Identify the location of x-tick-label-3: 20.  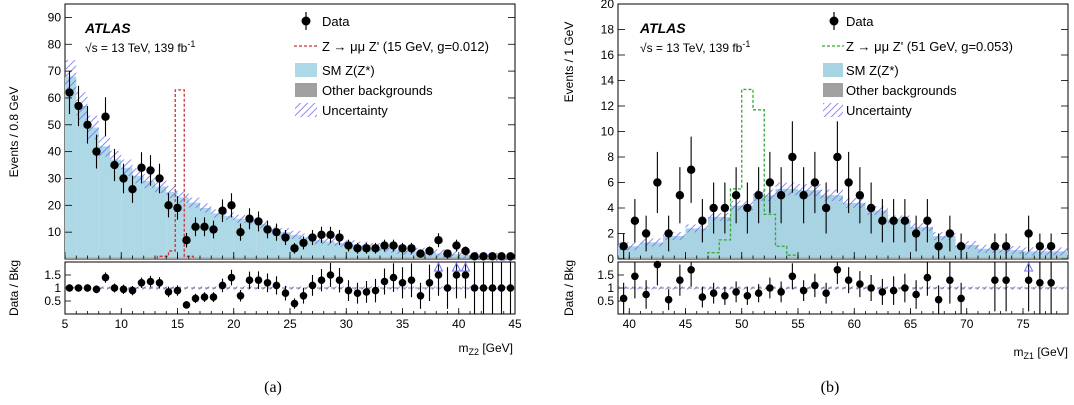
(234, 324).